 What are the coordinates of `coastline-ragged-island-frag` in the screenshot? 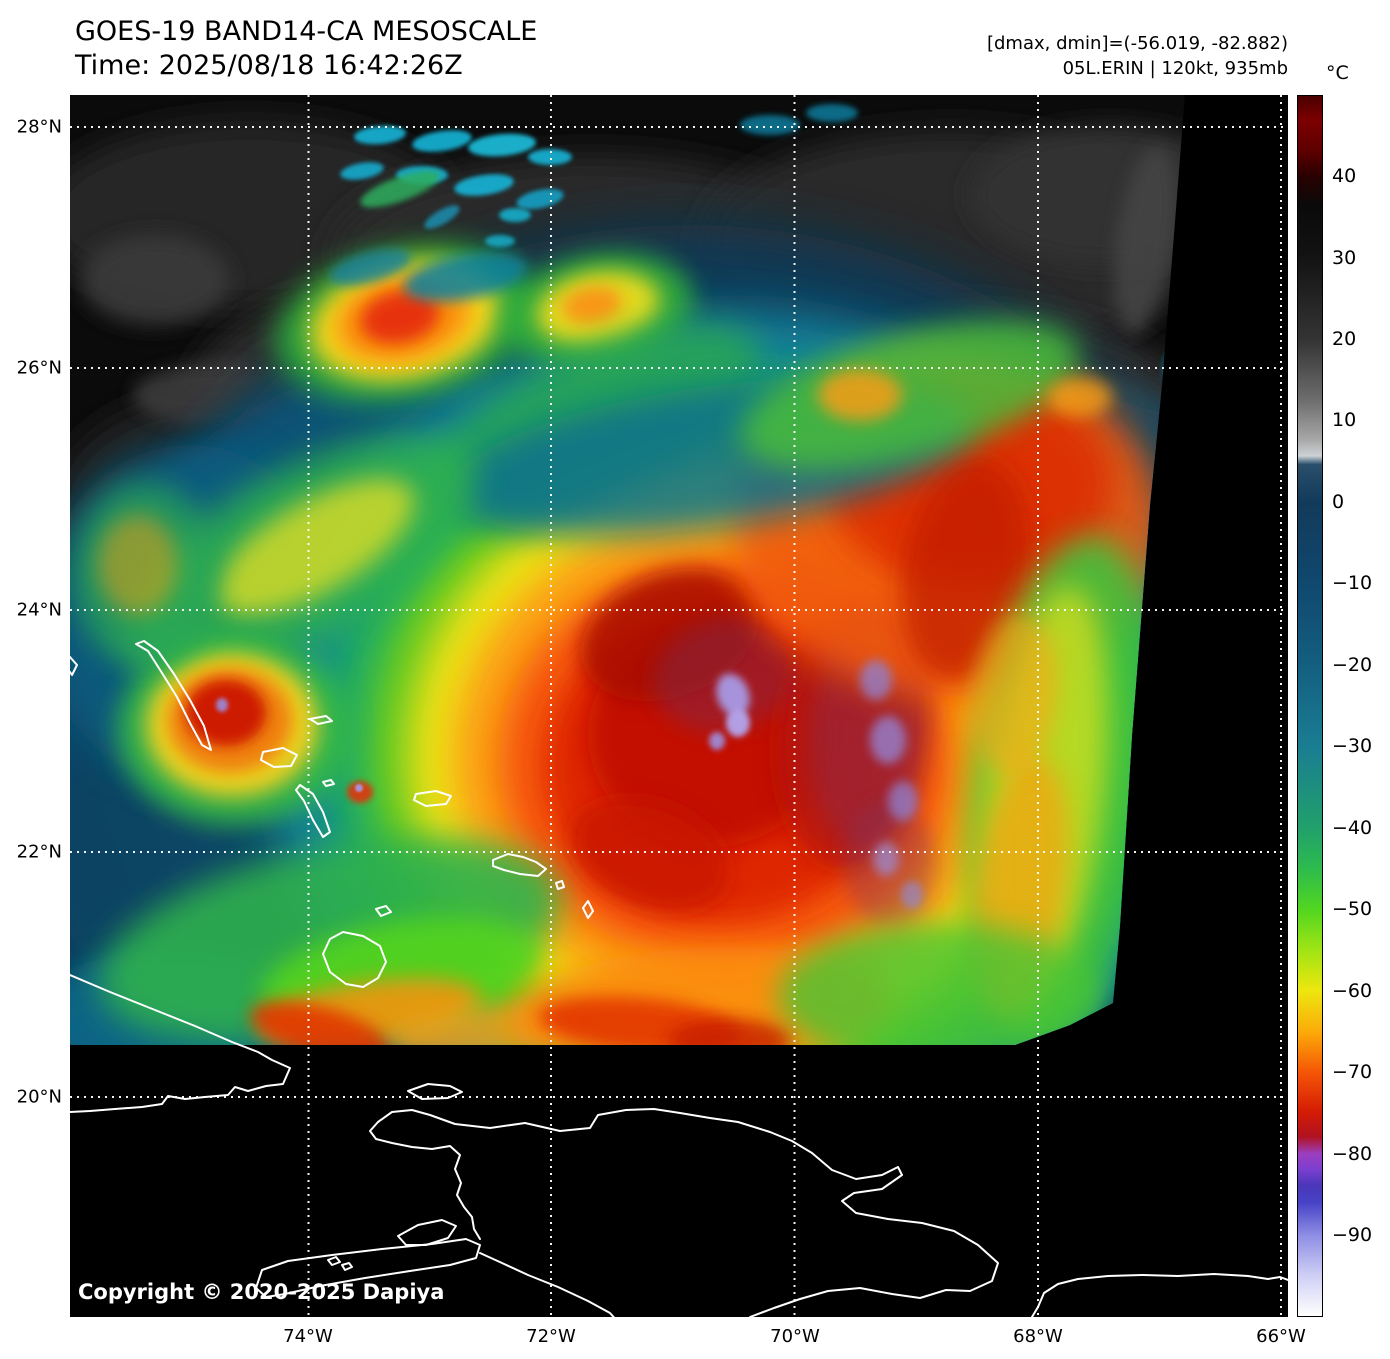 It's located at (74, 666).